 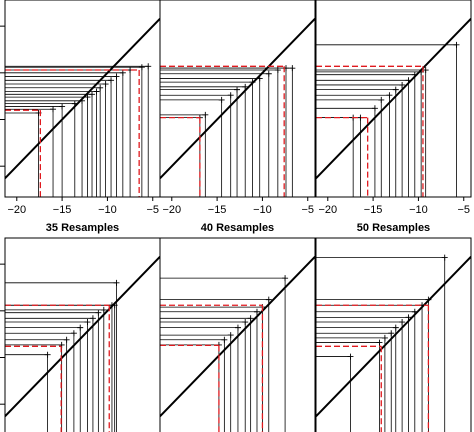 I want to click on panel-title: 35 Resamples, so click(x=82, y=228).